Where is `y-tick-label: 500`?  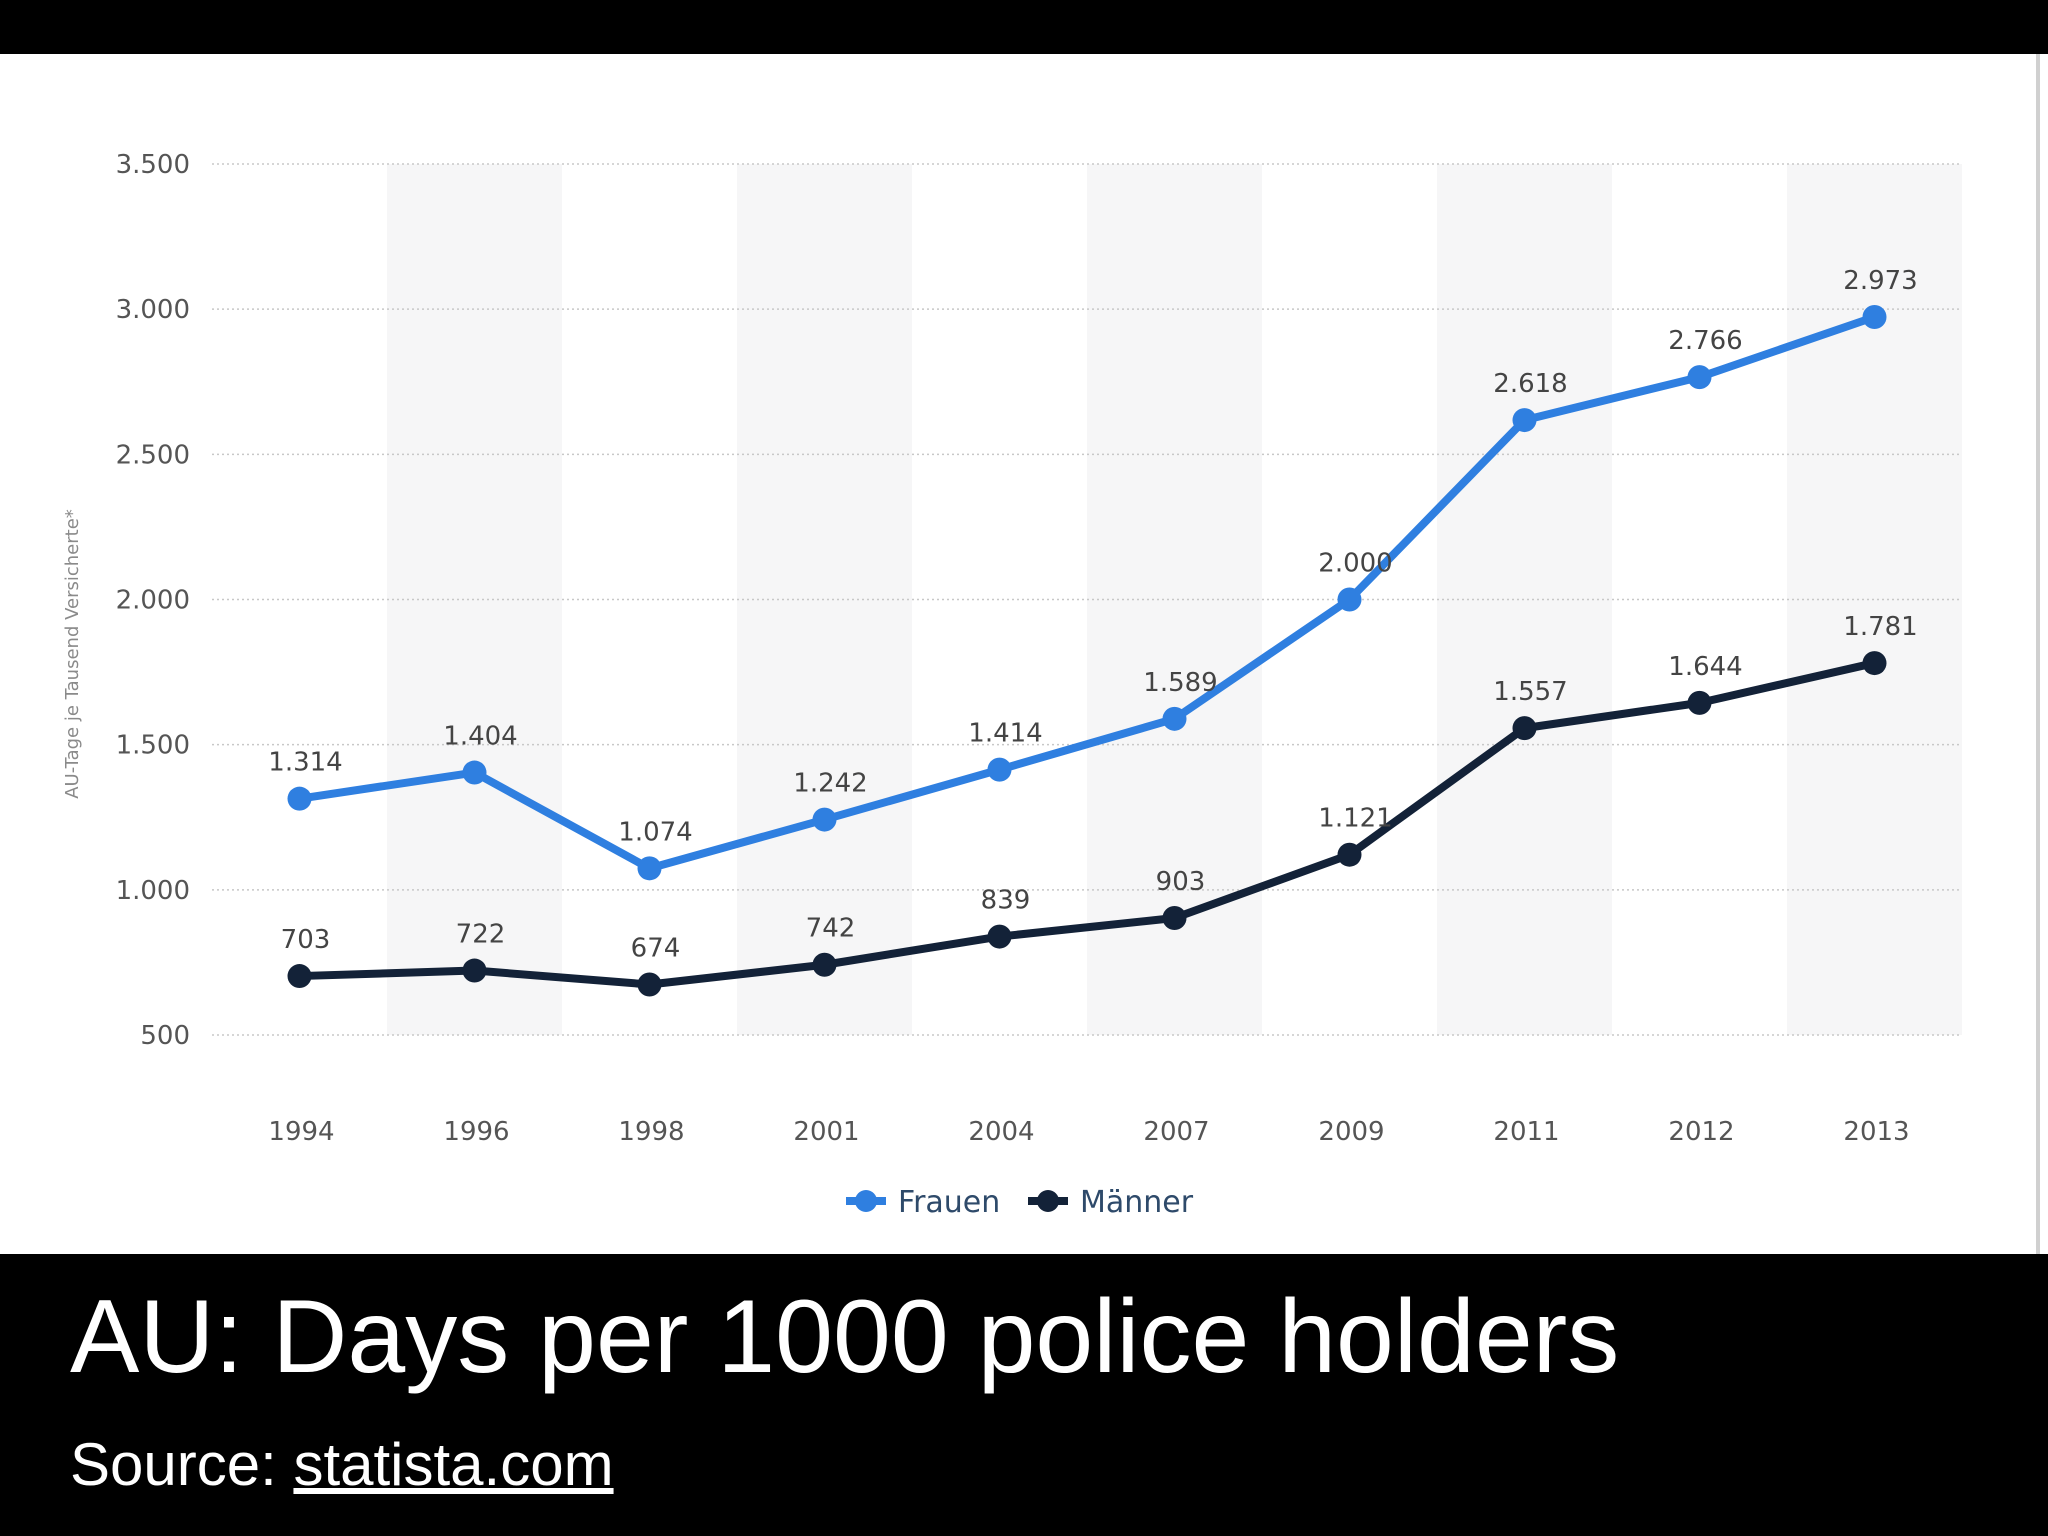 y-tick-label: 500 is located at coordinates (165, 1036).